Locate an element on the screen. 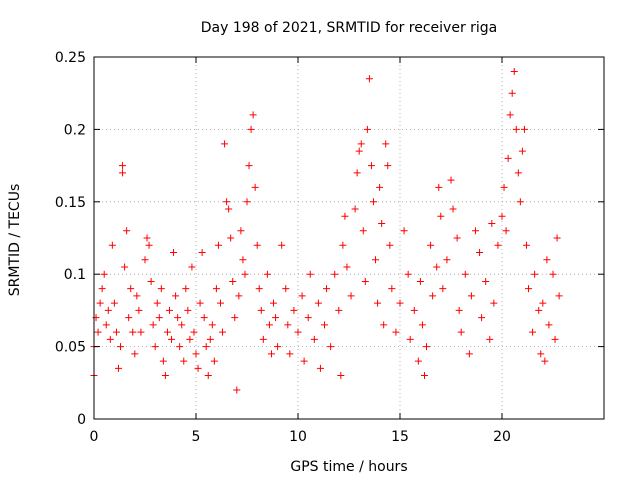 This screenshot has width=640, height=480. y-tick-label: 0 is located at coordinates (81, 420).